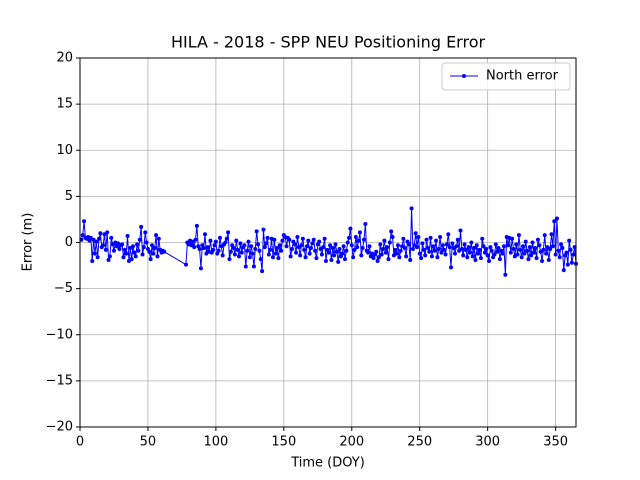 The image size is (640, 480). I want to click on chart-title: HILA - 2018 - SPP NEU Positioning Error, so click(328, 42).